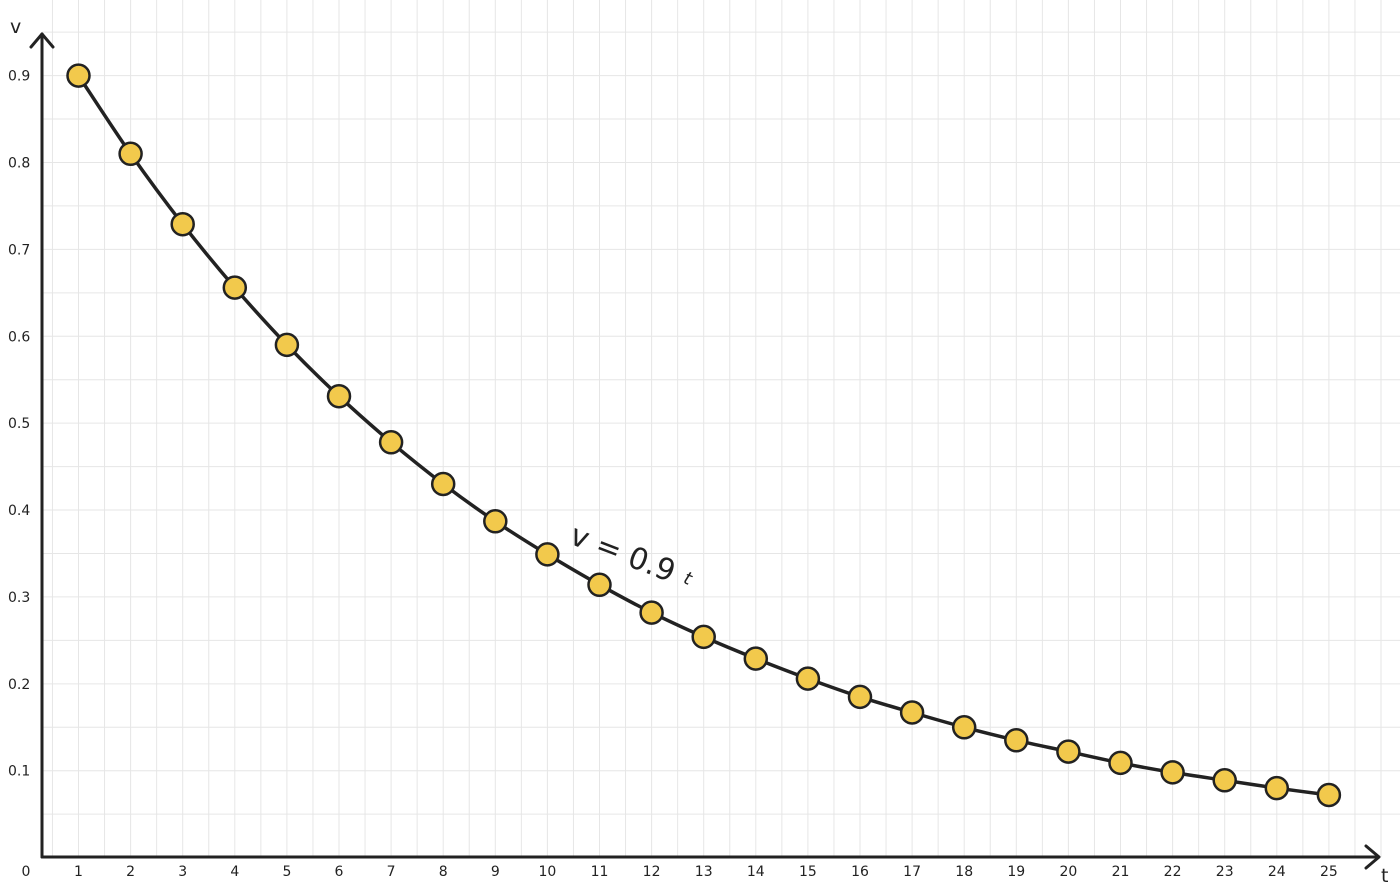 The image size is (1400, 888). I want to click on y-tick-label: 0.8, so click(19, 163).